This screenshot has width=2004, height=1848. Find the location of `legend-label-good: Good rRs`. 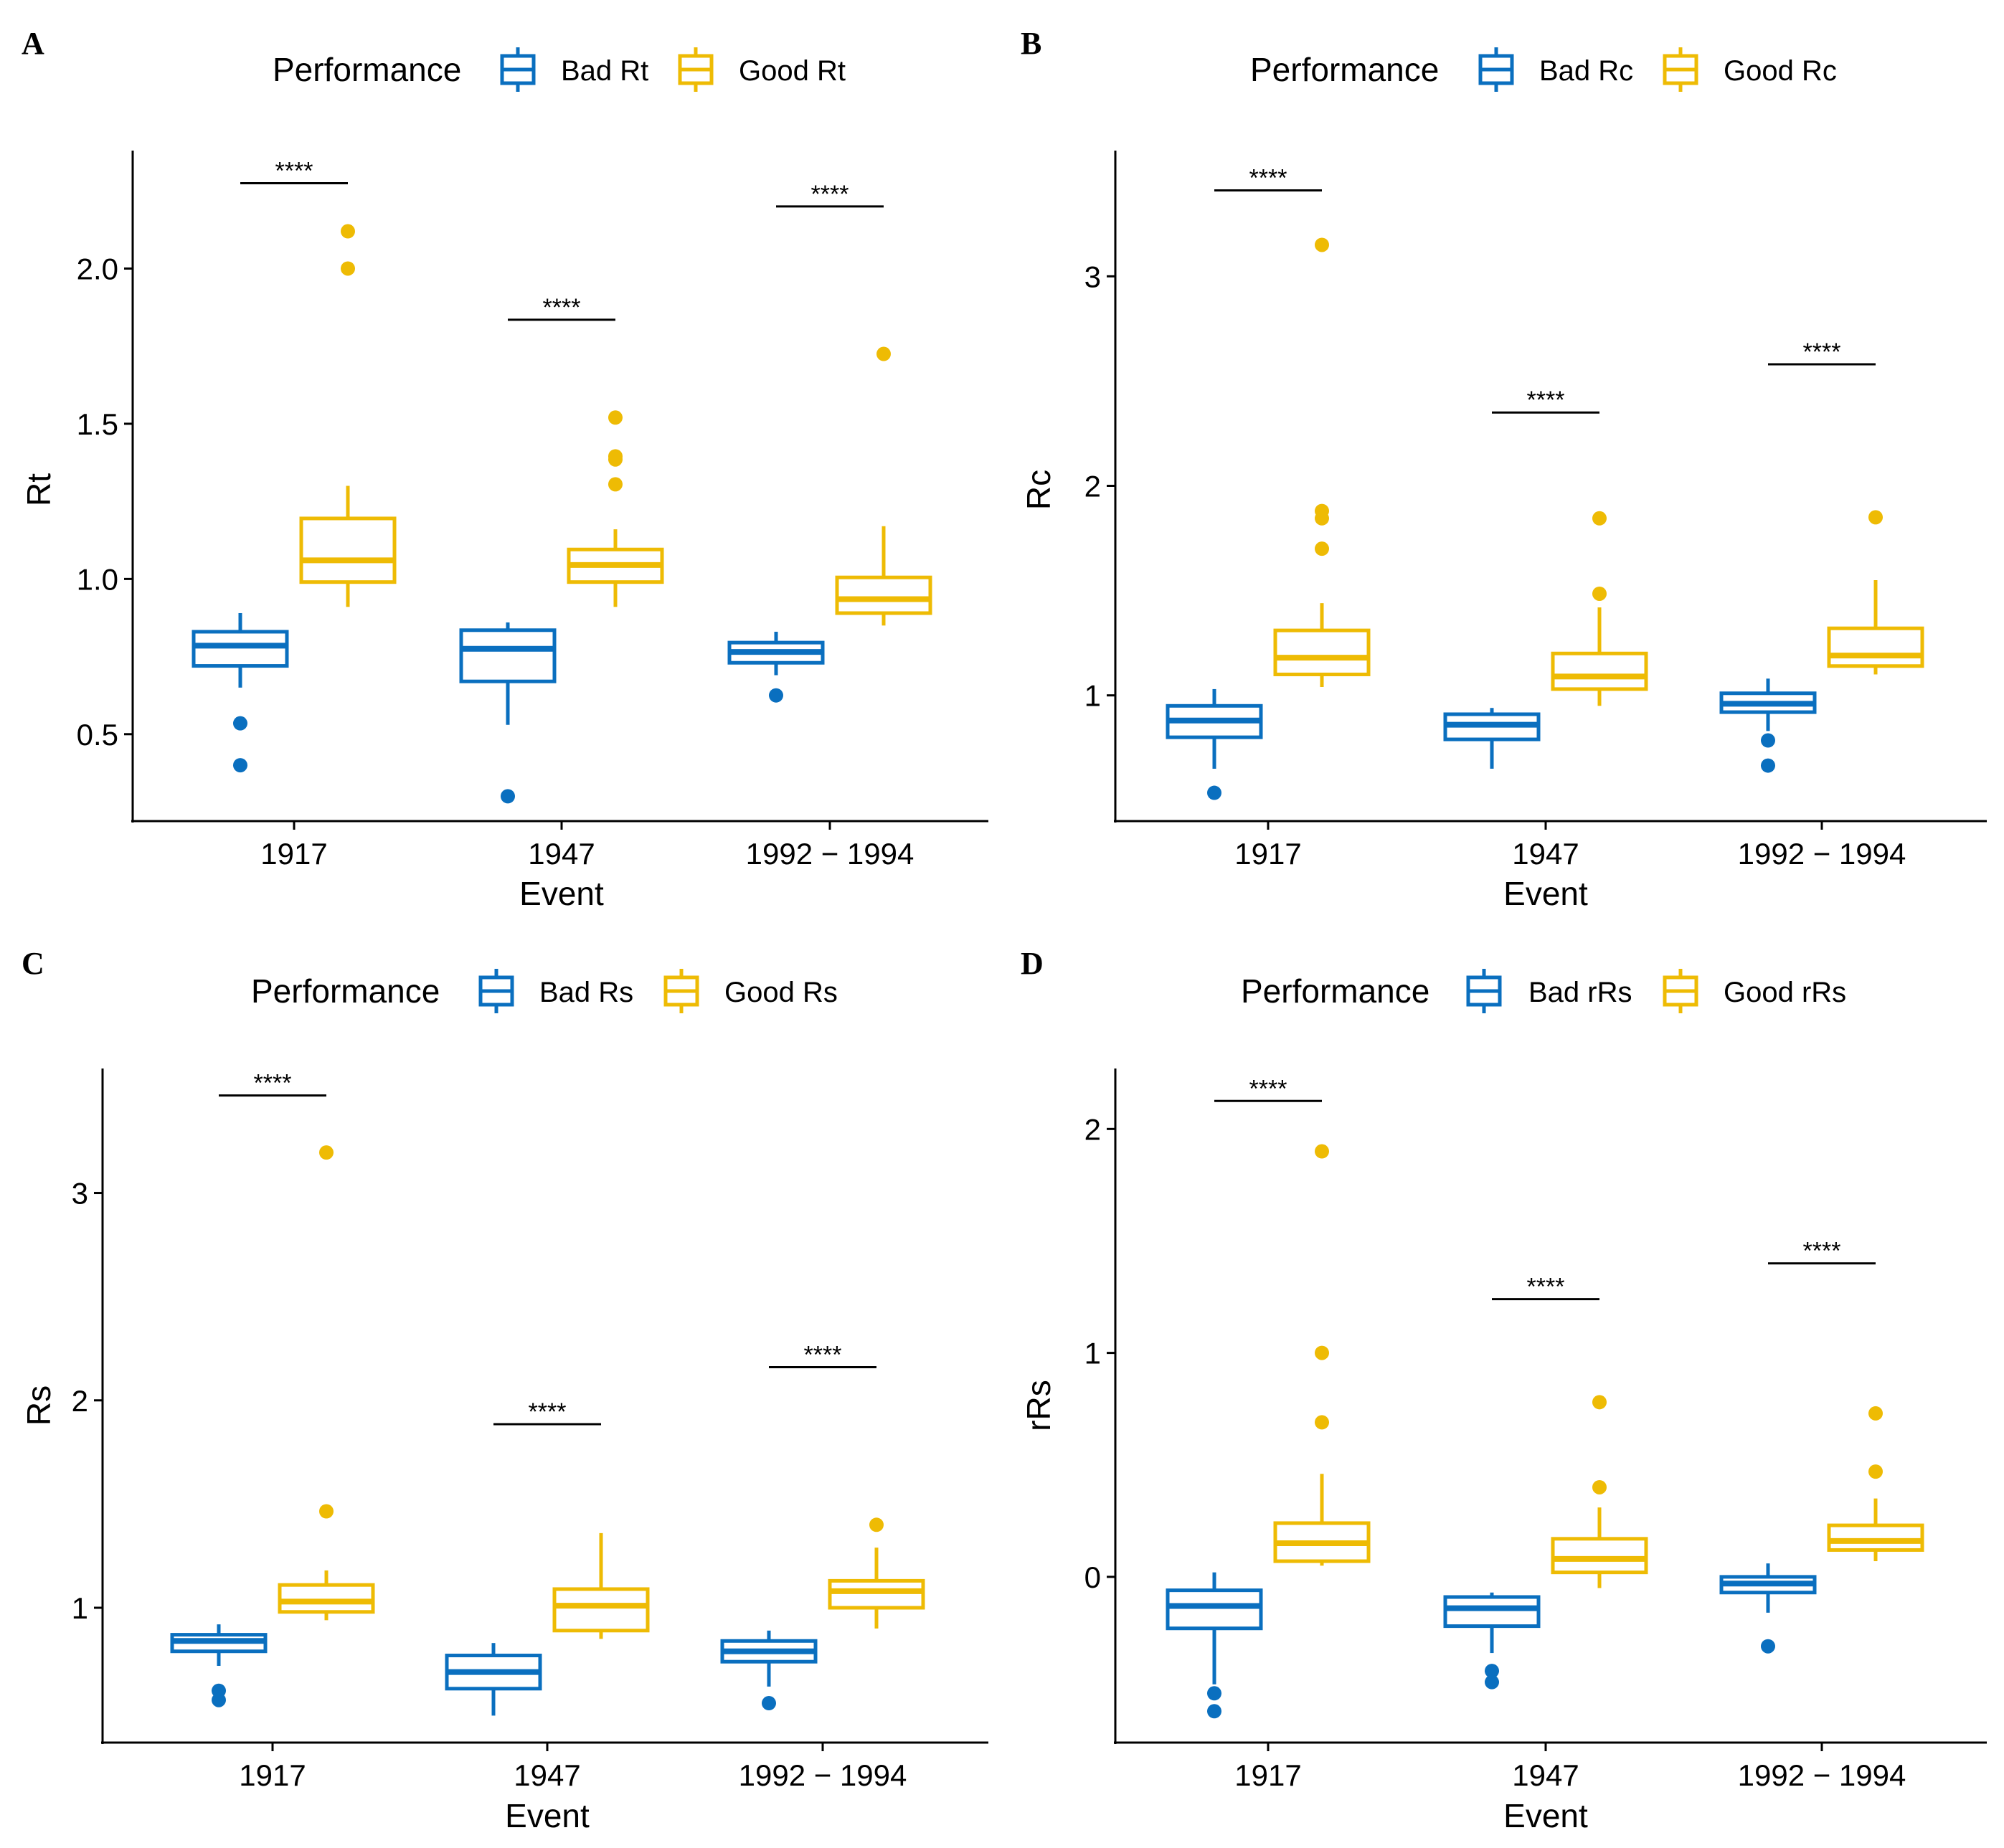

legend-label-good: Good rRs is located at coordinates (1785, 992).